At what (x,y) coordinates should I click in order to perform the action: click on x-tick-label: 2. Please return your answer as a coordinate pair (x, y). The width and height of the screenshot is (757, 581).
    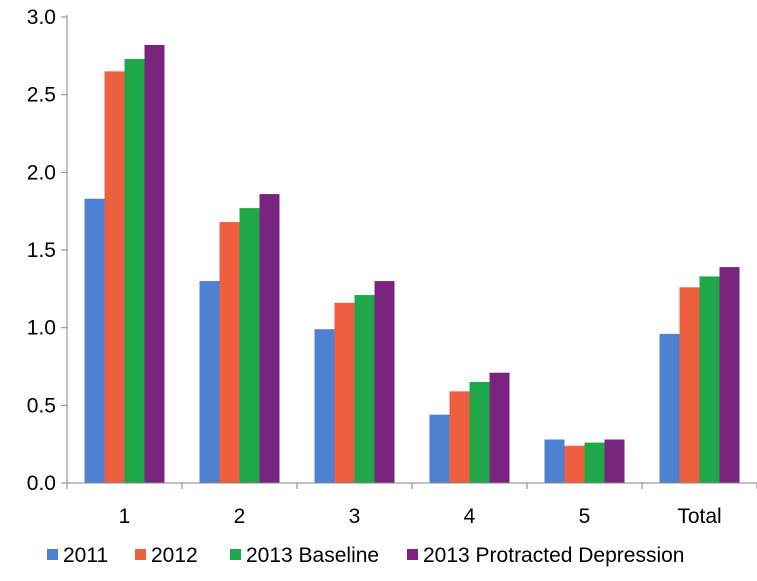
    Looking at the image, I should click on (240, 516).